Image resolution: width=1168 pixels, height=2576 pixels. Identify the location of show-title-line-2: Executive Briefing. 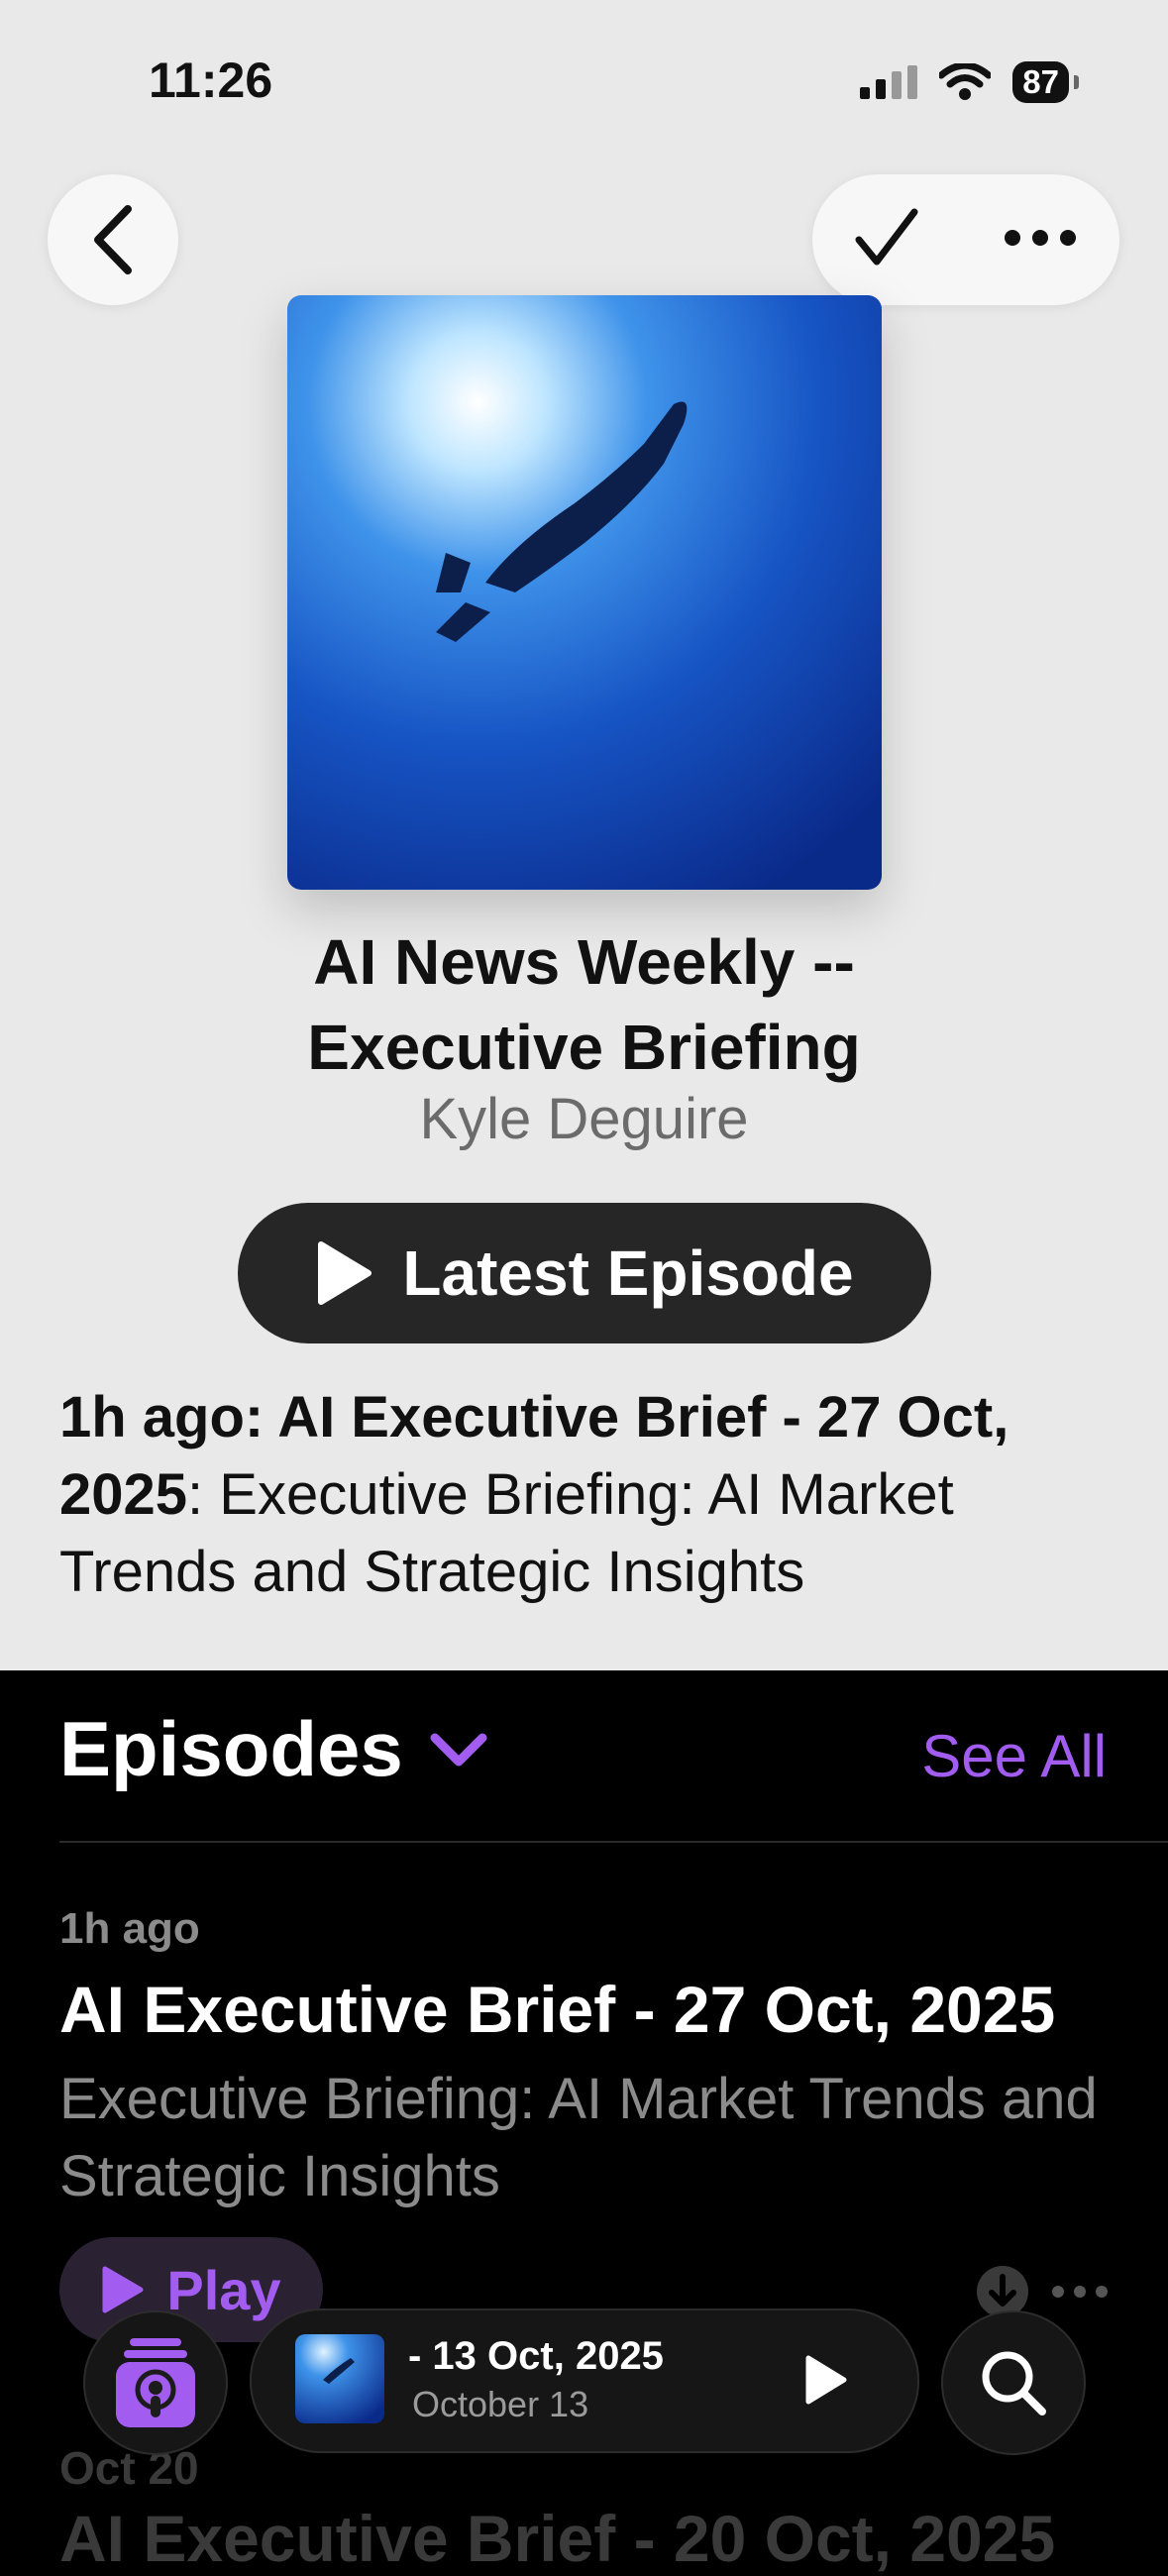
(584, 1047).